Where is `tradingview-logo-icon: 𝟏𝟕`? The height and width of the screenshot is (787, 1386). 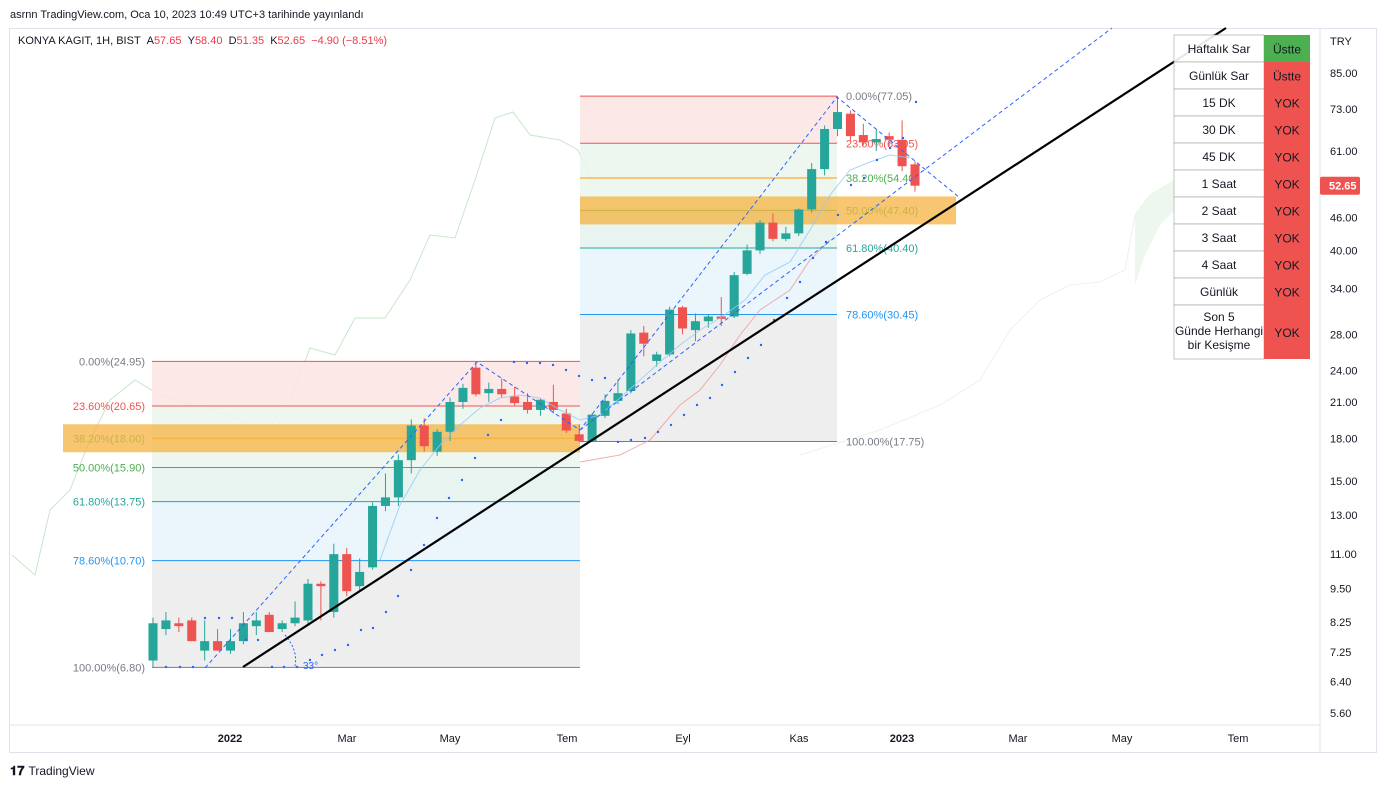
tradingview-logo-icon: 𝟏𝟕 is located at coordinates (17, 770).